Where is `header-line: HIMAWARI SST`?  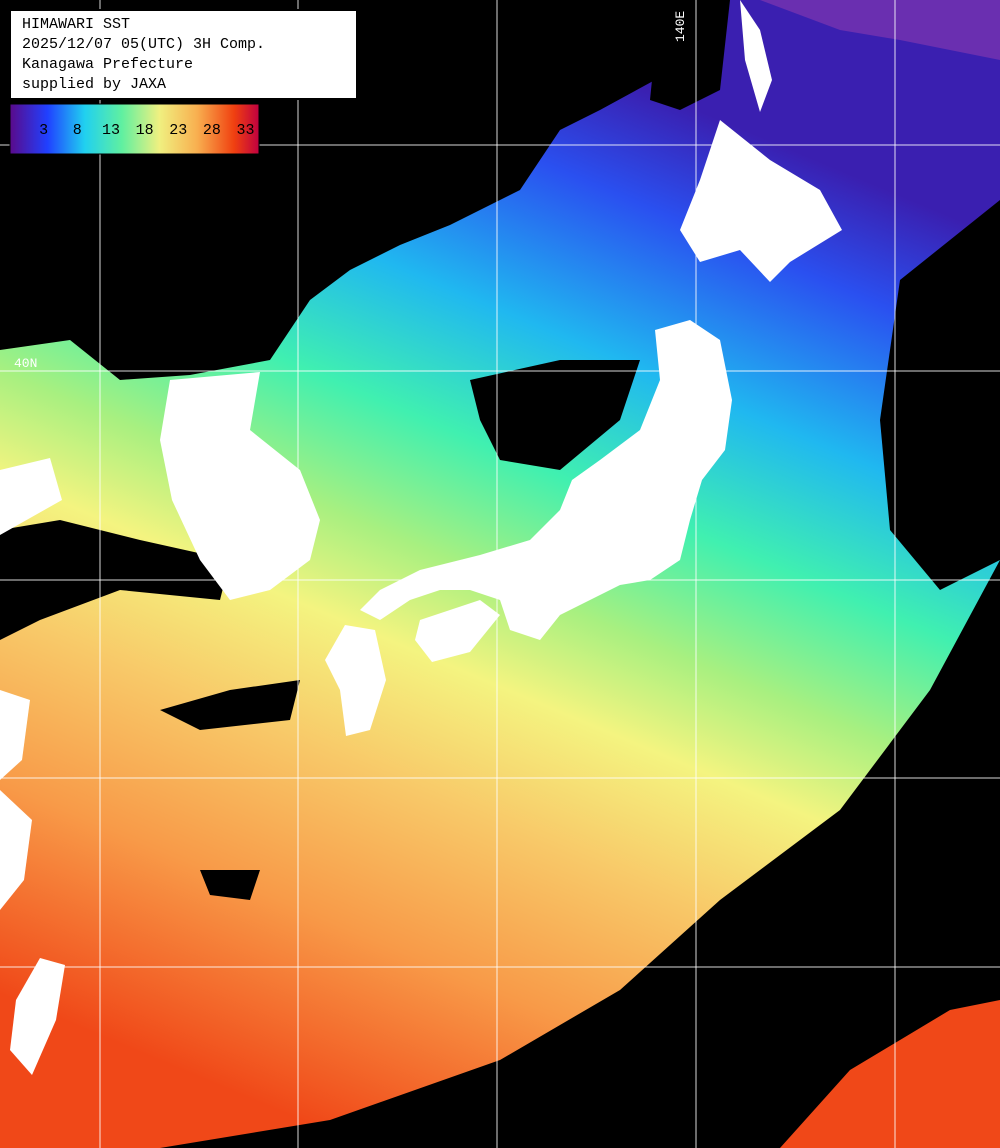 header-line: HIMAWARI SST is located at coordinates (76, 24).